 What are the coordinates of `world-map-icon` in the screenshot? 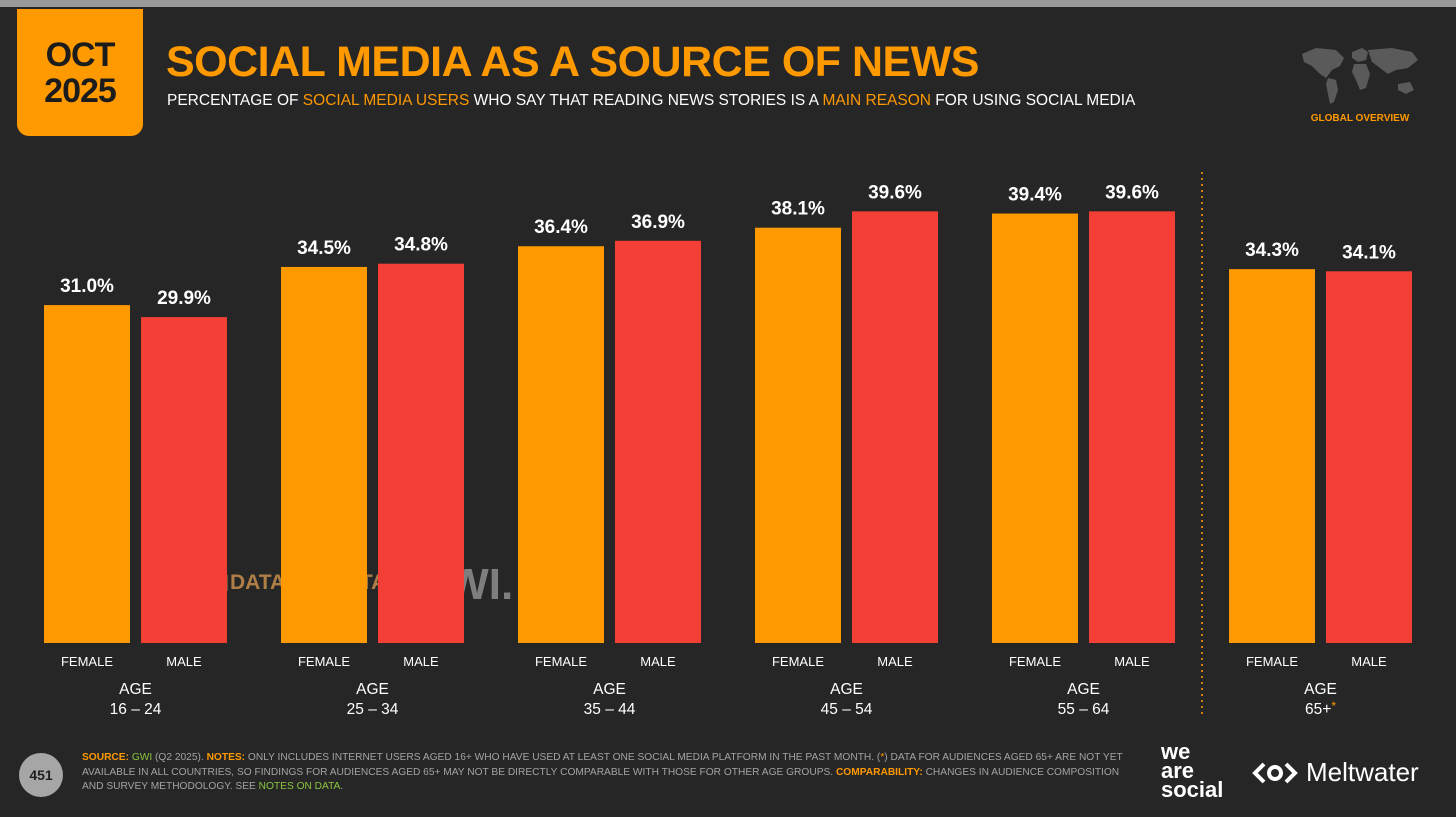 It's located at (1360, 76).